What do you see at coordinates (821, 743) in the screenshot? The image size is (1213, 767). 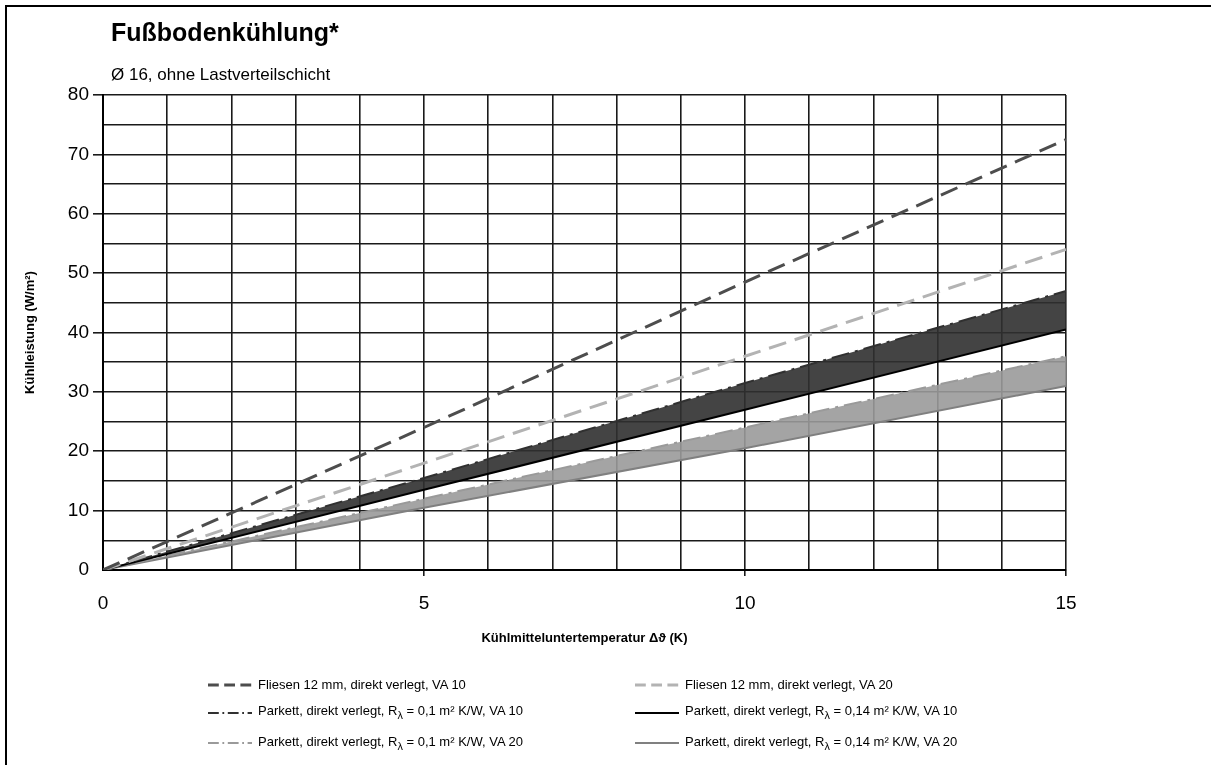 I see `legend-label: Parkett, direkt verlegt, R$_{λ}$ = 0,14 m² K/W, VA 20` at bounding box center [821, 743].